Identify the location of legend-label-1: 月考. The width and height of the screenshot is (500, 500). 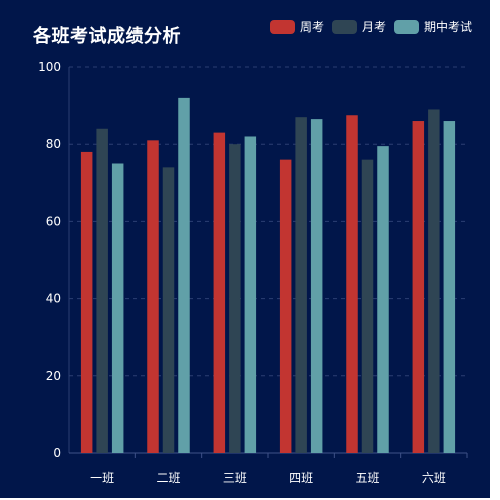
(374, 27).